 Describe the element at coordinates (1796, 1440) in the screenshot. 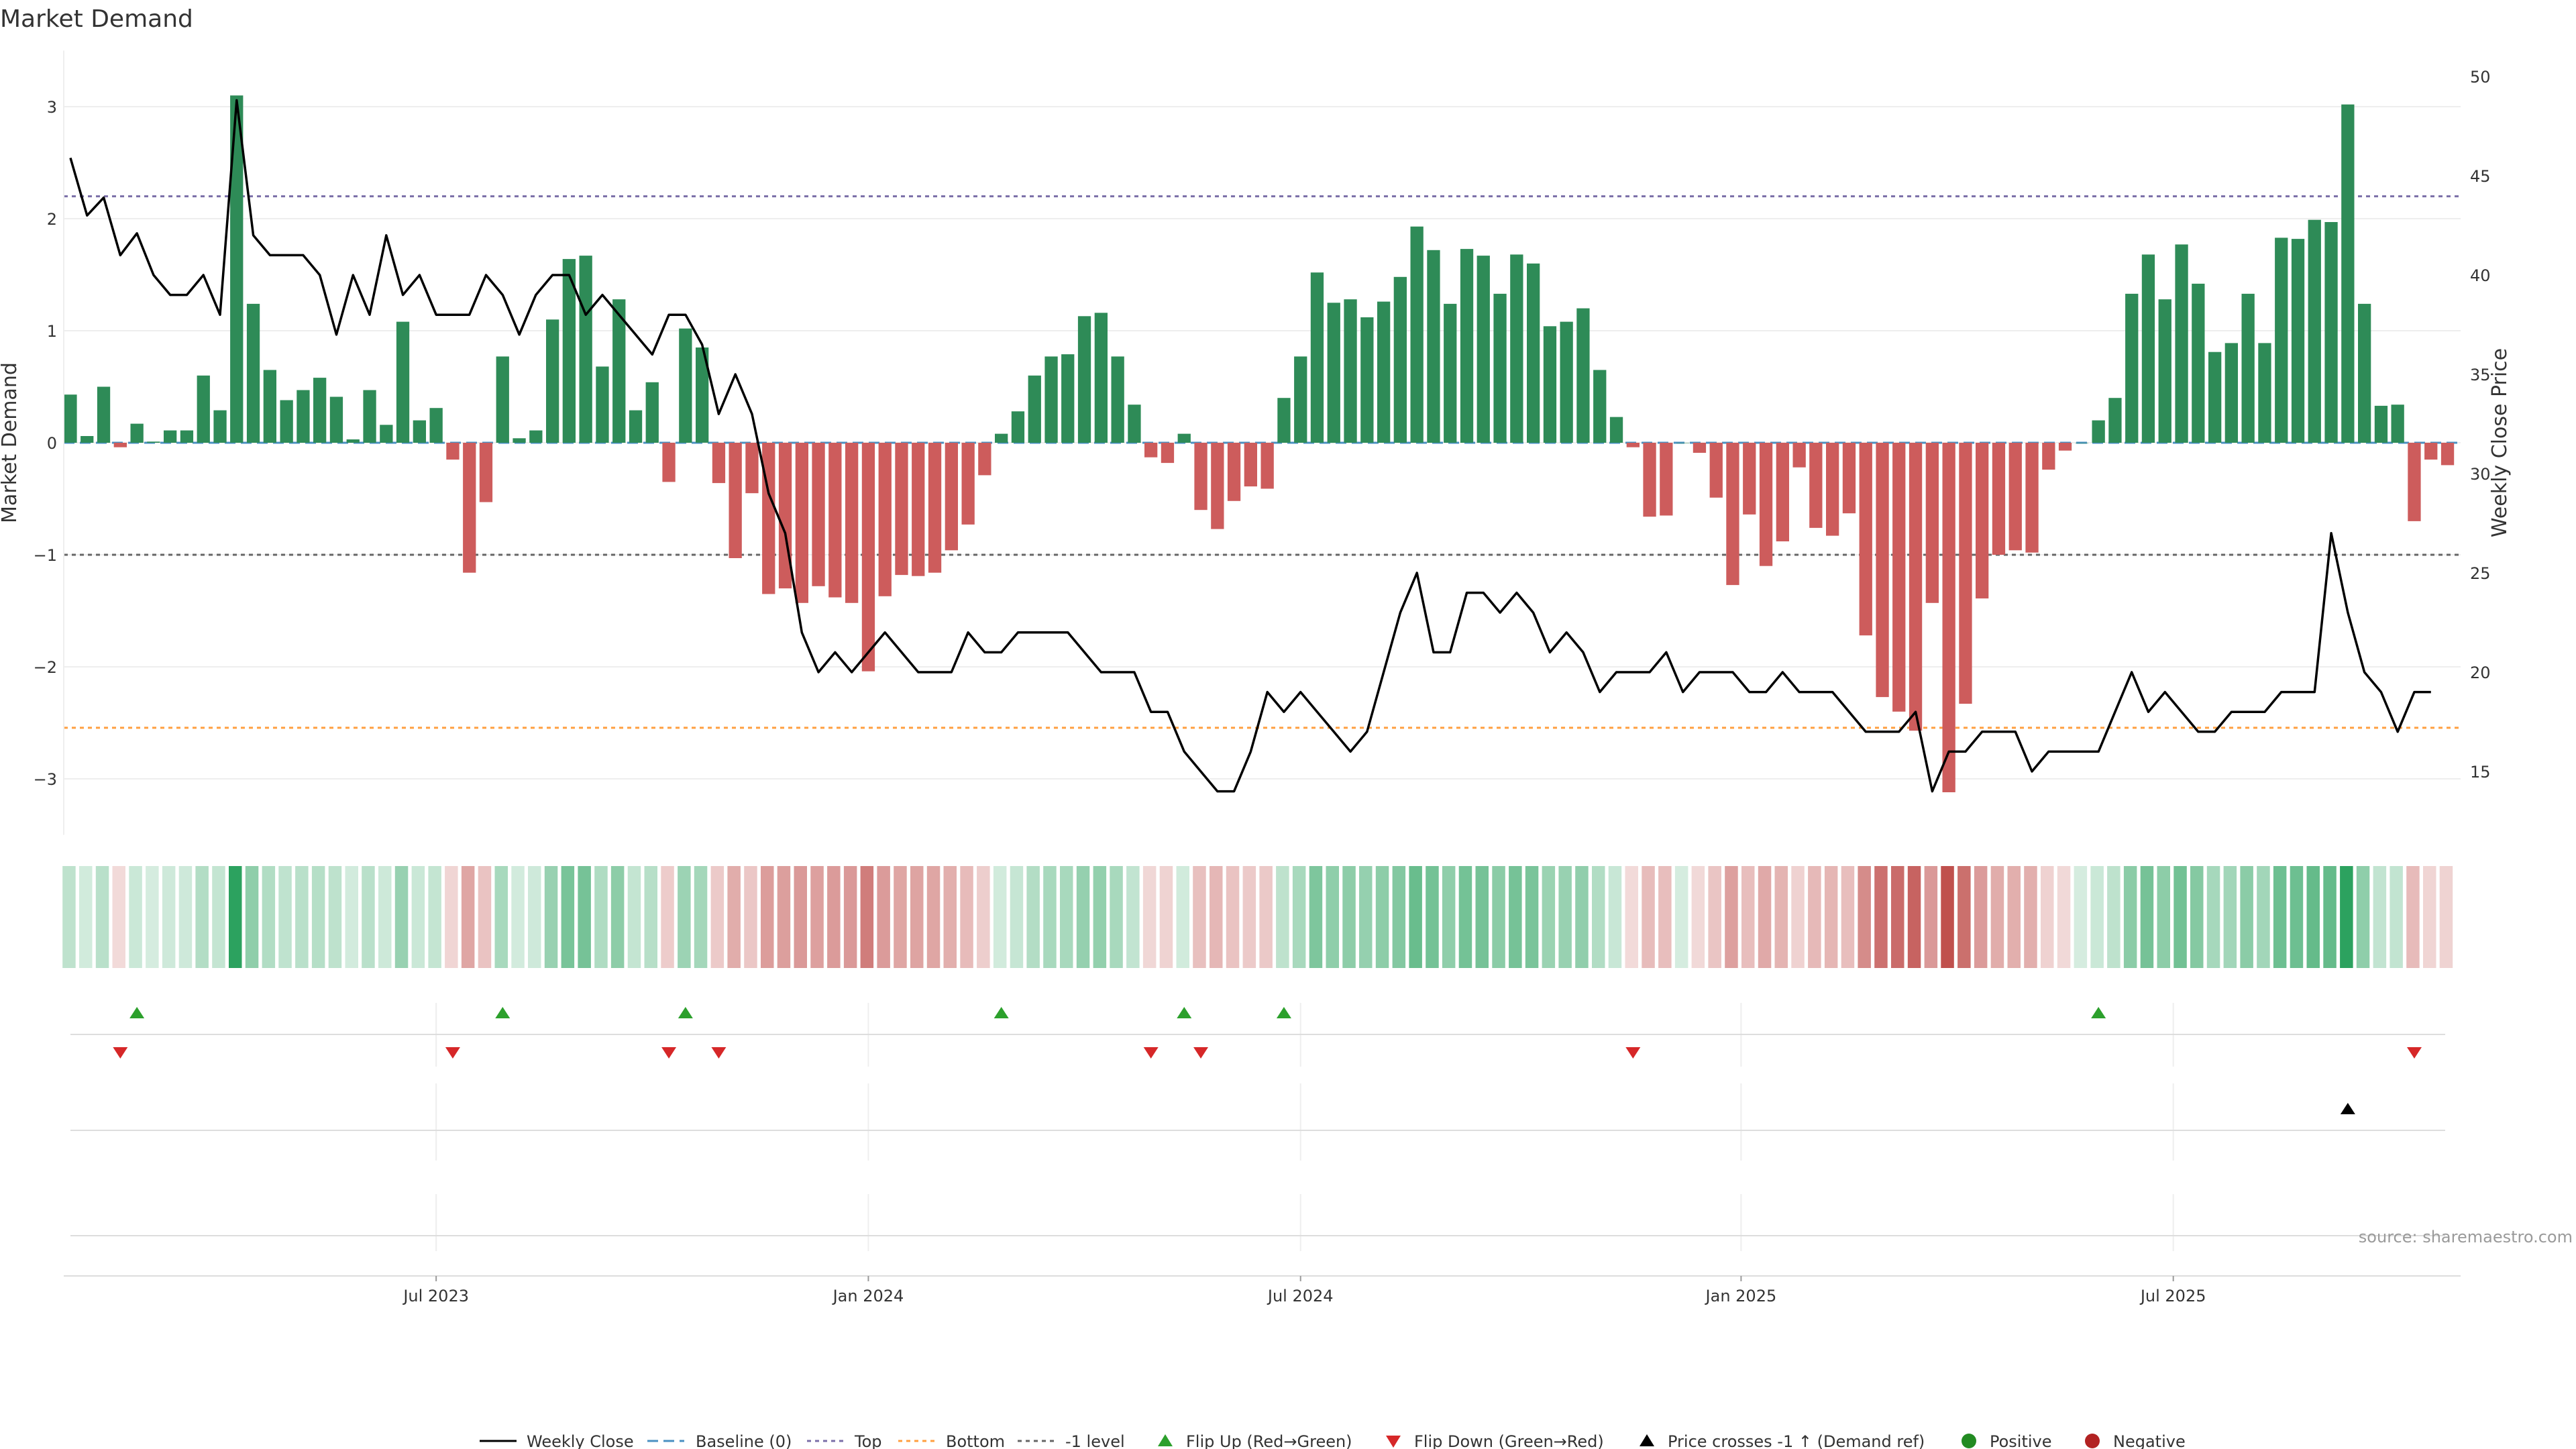

I see `legend-label: Price crosses -1 ↑ (Demand ref)` at that location.